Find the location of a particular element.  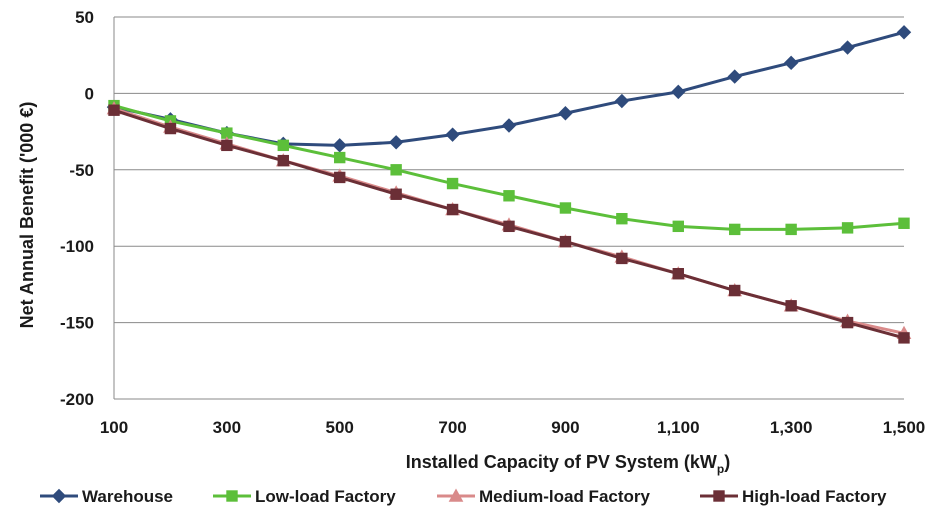

legend-item: Medium-load Factory is located at coordinates (544, 496).